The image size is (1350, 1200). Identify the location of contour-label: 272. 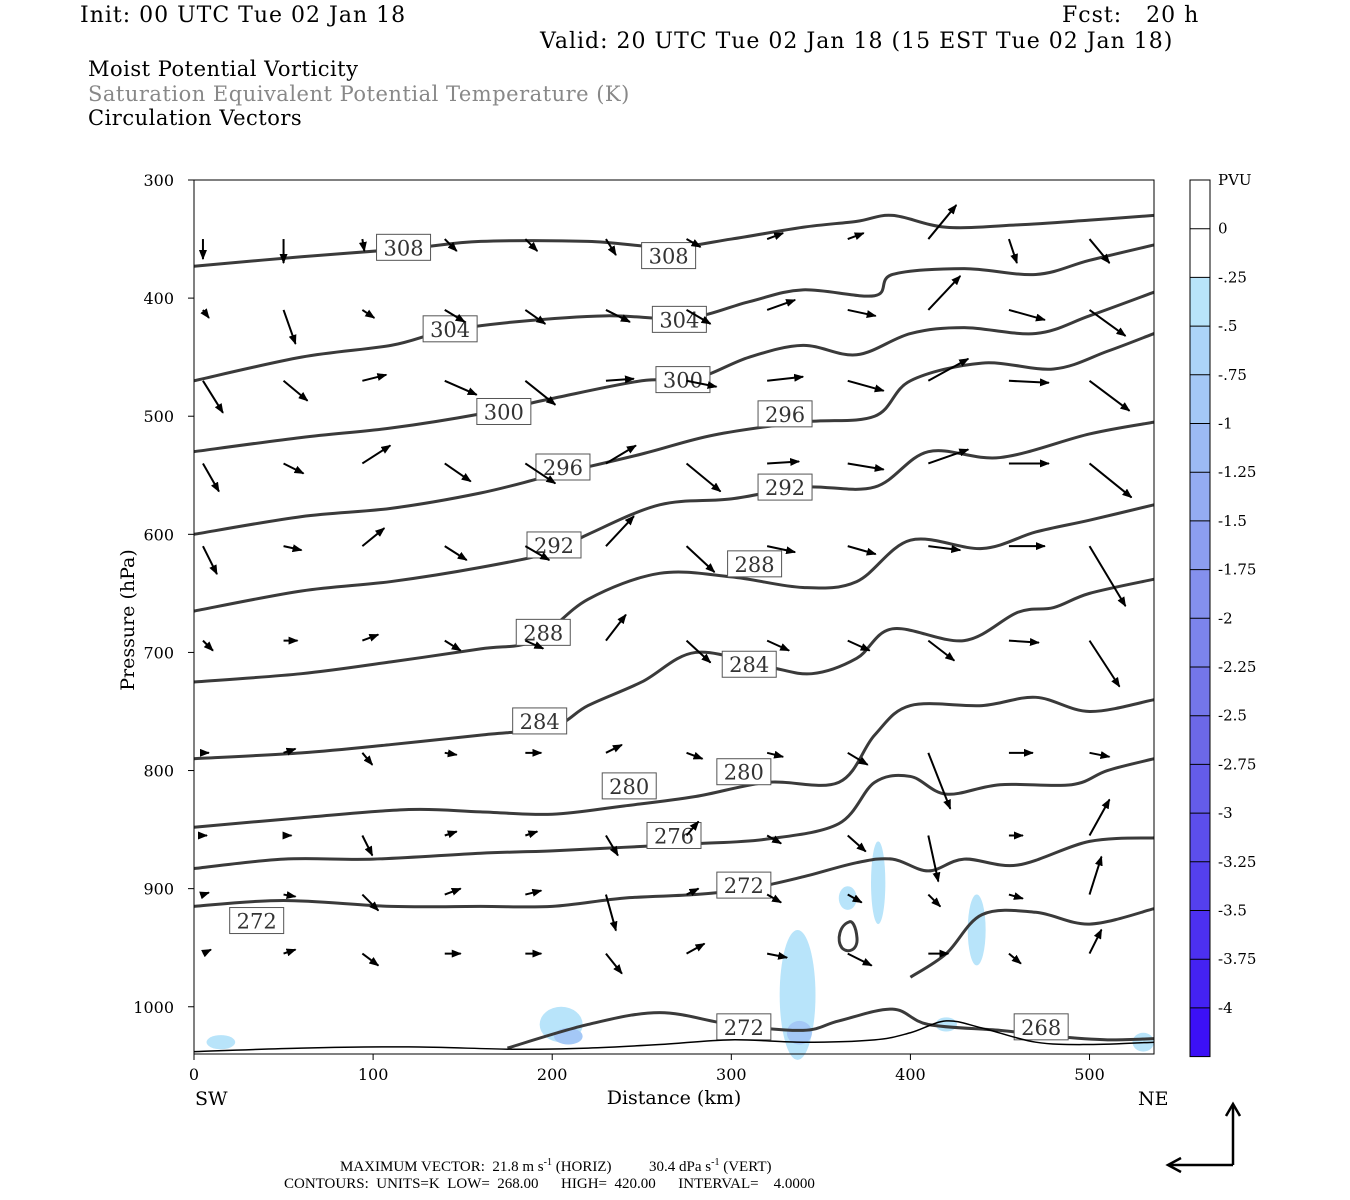
(257, 921).